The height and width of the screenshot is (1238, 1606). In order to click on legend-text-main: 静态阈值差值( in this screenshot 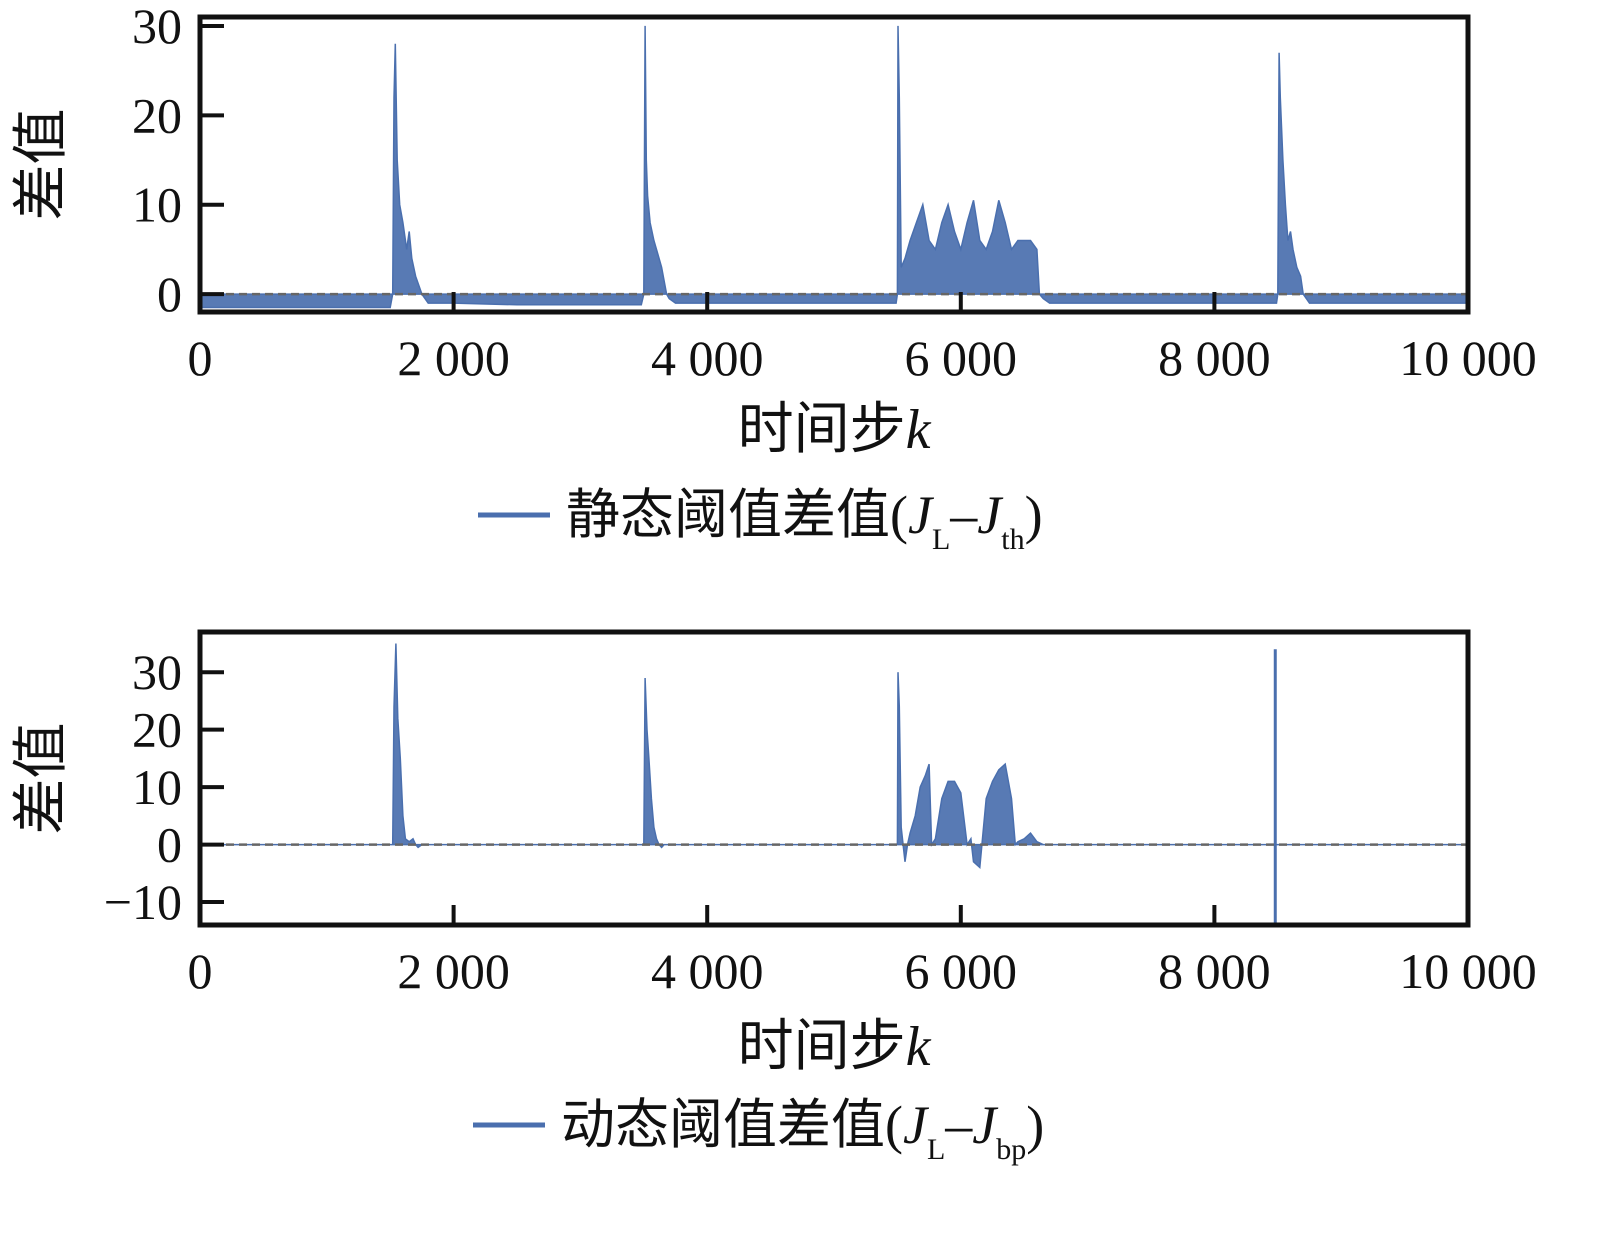, I will do `click(737, 515)`.